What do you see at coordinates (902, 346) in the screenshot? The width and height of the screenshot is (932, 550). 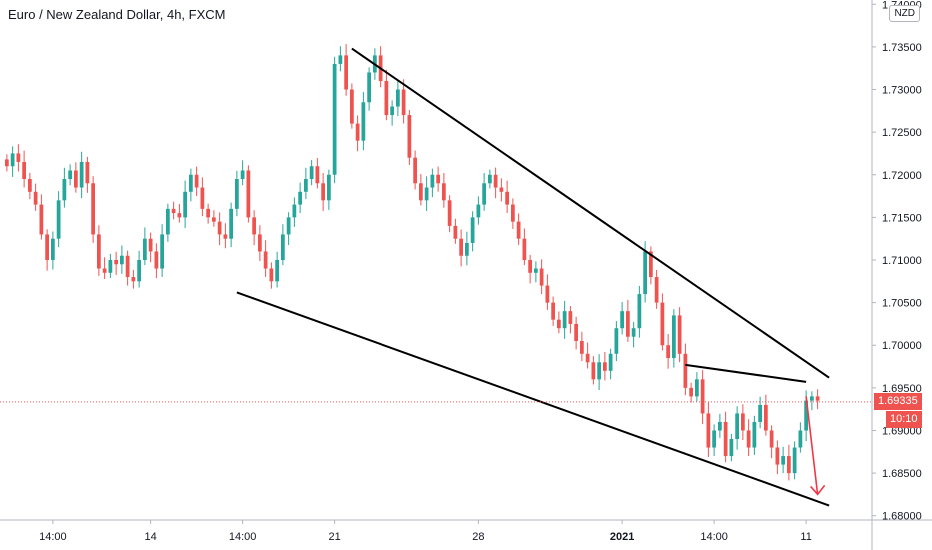 I see `price-tick-label: 1.70000` at bounding box center [902, 346].